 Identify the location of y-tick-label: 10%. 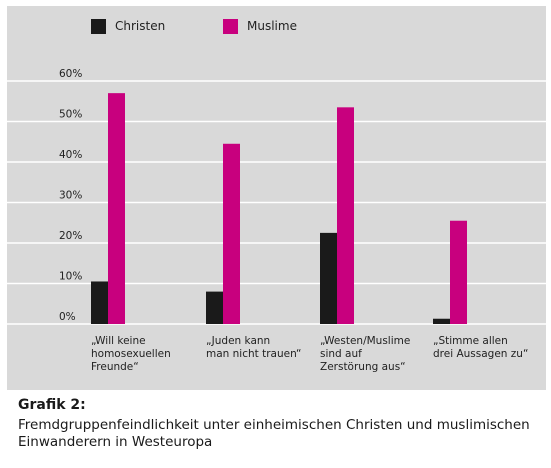
(70, 277).